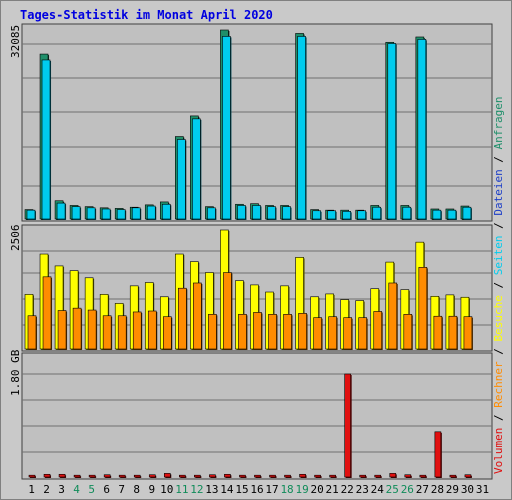 The image size is (512, 500). I want to click on x-tick-label: 3, so click(61, 489).